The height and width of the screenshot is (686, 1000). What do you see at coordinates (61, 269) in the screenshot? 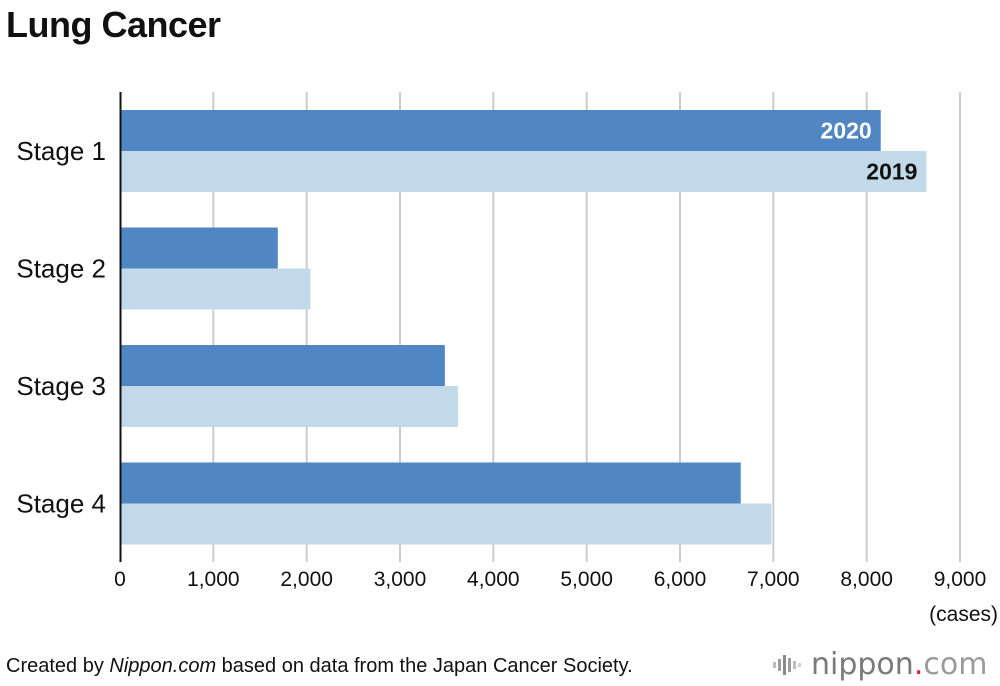
I see `category-label: Stage 2` at bounding box center [61, 269].